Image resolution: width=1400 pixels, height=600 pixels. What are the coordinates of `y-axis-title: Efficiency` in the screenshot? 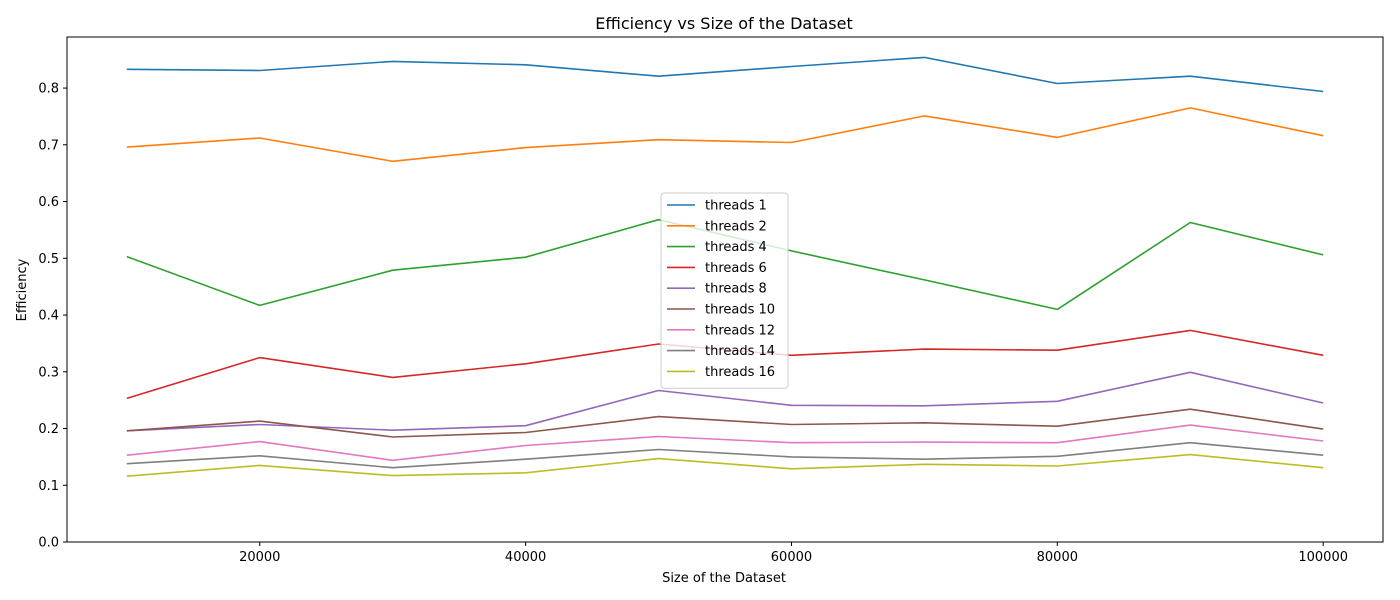 It's located at (22, 289).